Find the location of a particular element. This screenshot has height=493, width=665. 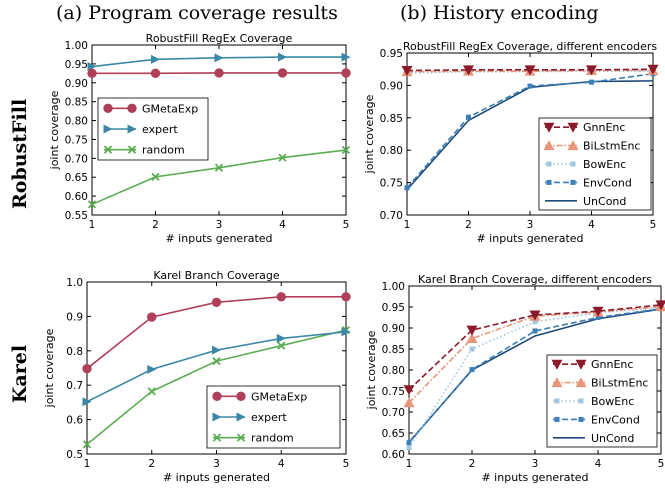

y-tick-label: 1.0 is located at coordinates (74, 283).